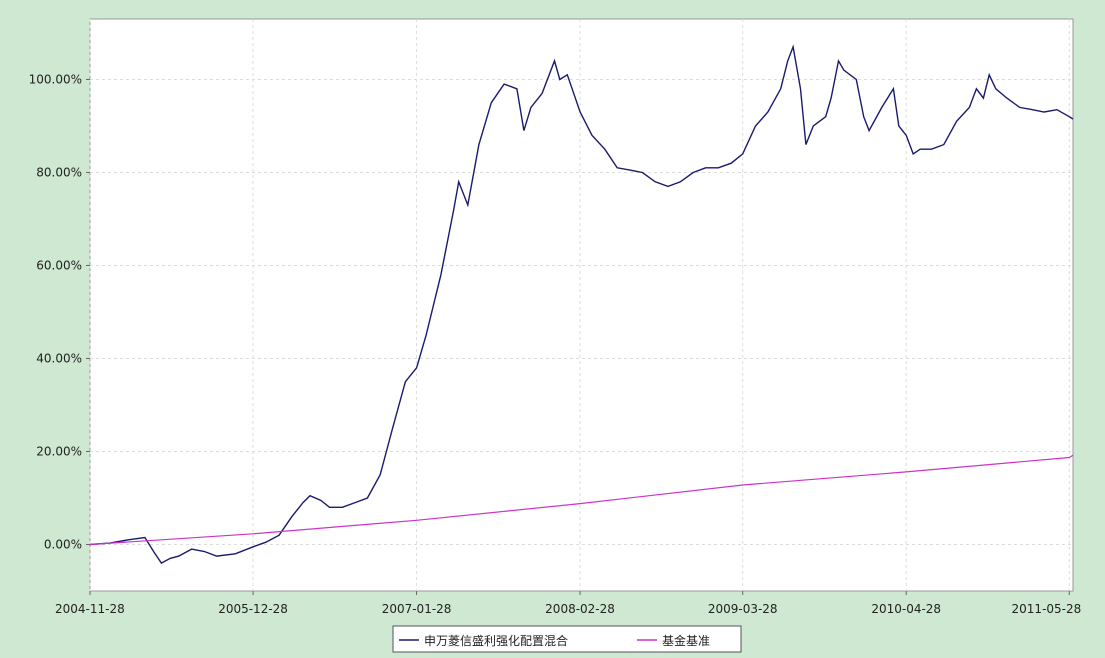  Describe the element at coordinates (417, 609) in the screenshot. I see `x-tick-label: 2007-01-28` at that location.